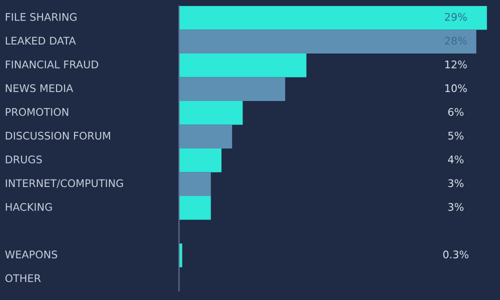 The height and width of the screenshot is (300, 500). Describe the element at coordinates (41, 17) in the screenshot. I see `y-tick-label: FILE SHARING` at that location.